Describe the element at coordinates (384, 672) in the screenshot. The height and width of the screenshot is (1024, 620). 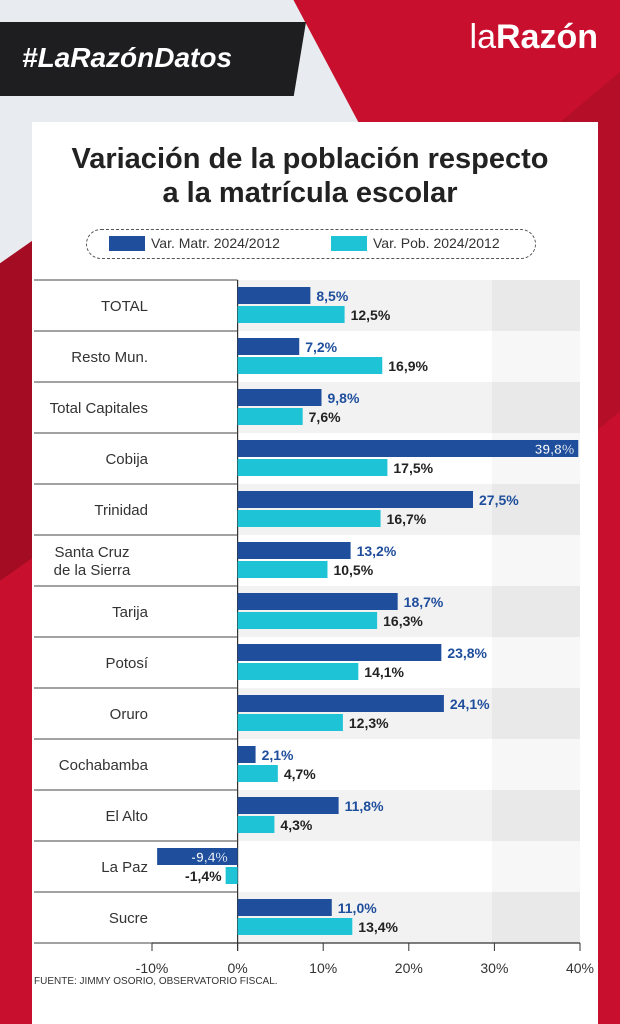
I see `value-label-pob: 14,1%` at that location.